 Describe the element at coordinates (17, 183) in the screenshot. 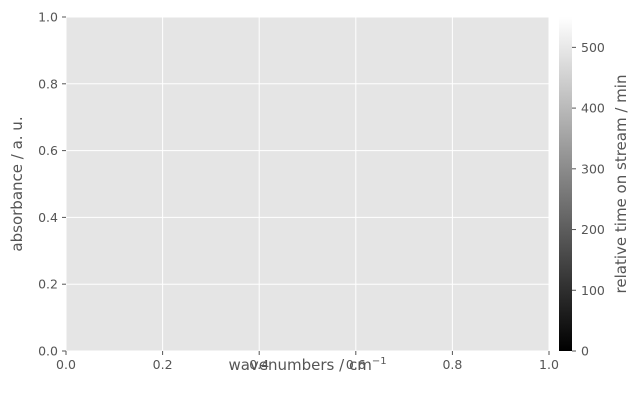

I see `y-axis-title: absorbance / a. u.` at that location.